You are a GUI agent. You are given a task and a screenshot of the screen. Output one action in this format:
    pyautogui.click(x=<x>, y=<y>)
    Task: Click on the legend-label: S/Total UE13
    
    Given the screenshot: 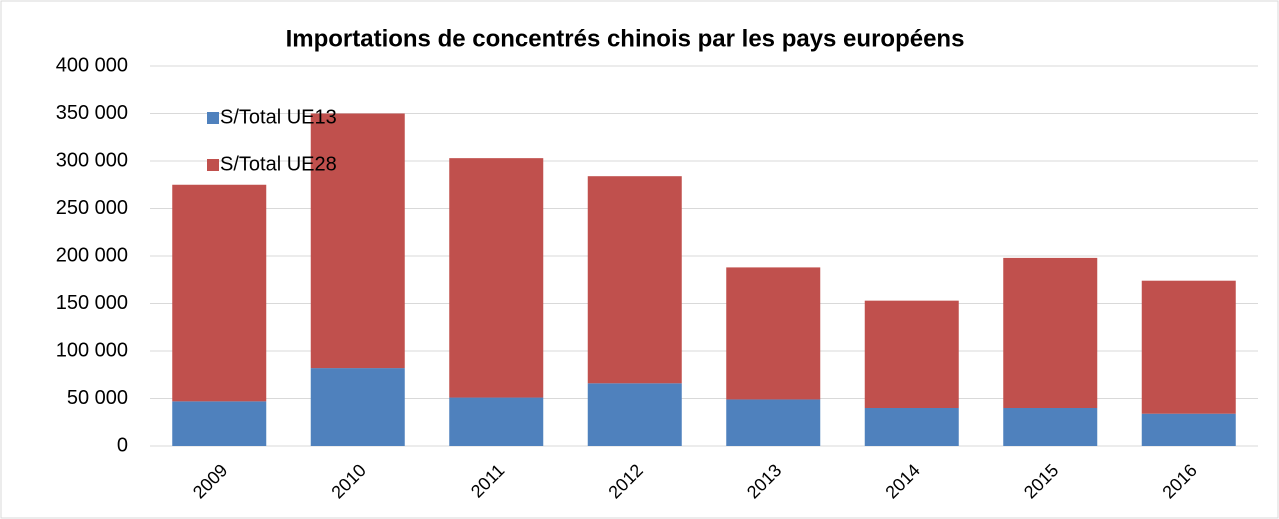 What is the action you would take?
    pyautogui.click(x=278, y=117)
    